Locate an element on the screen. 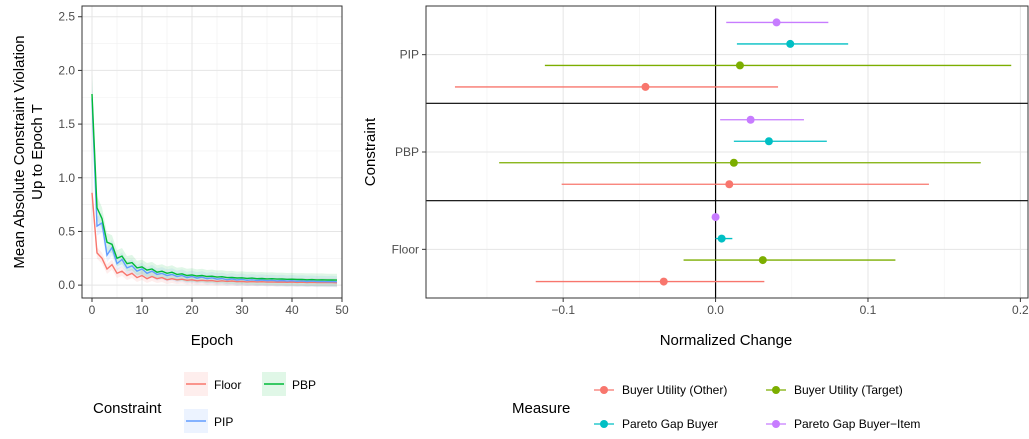 This screenshot has height=439, width=1029. y-axis-title: Constraint is located at coordinates (370, 151).